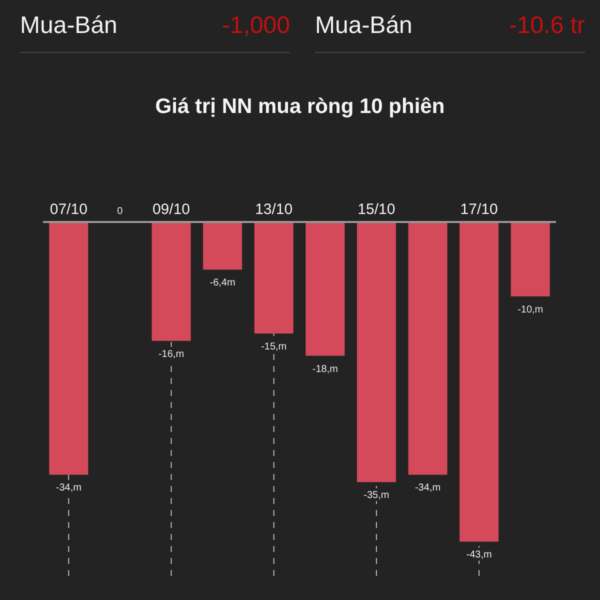  What do you see at coordinates (171, 209) in the screenshot?
I see `x-tick-label: 09/10` at bounding box center [171, 209].